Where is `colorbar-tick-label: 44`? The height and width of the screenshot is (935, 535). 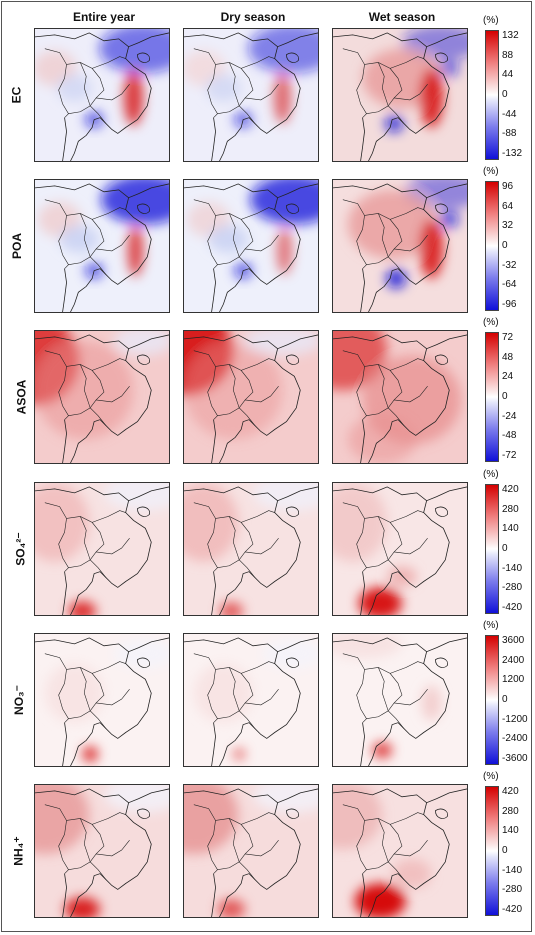 colorbar-tick-label: 44 is located at coordinates (508, 75).